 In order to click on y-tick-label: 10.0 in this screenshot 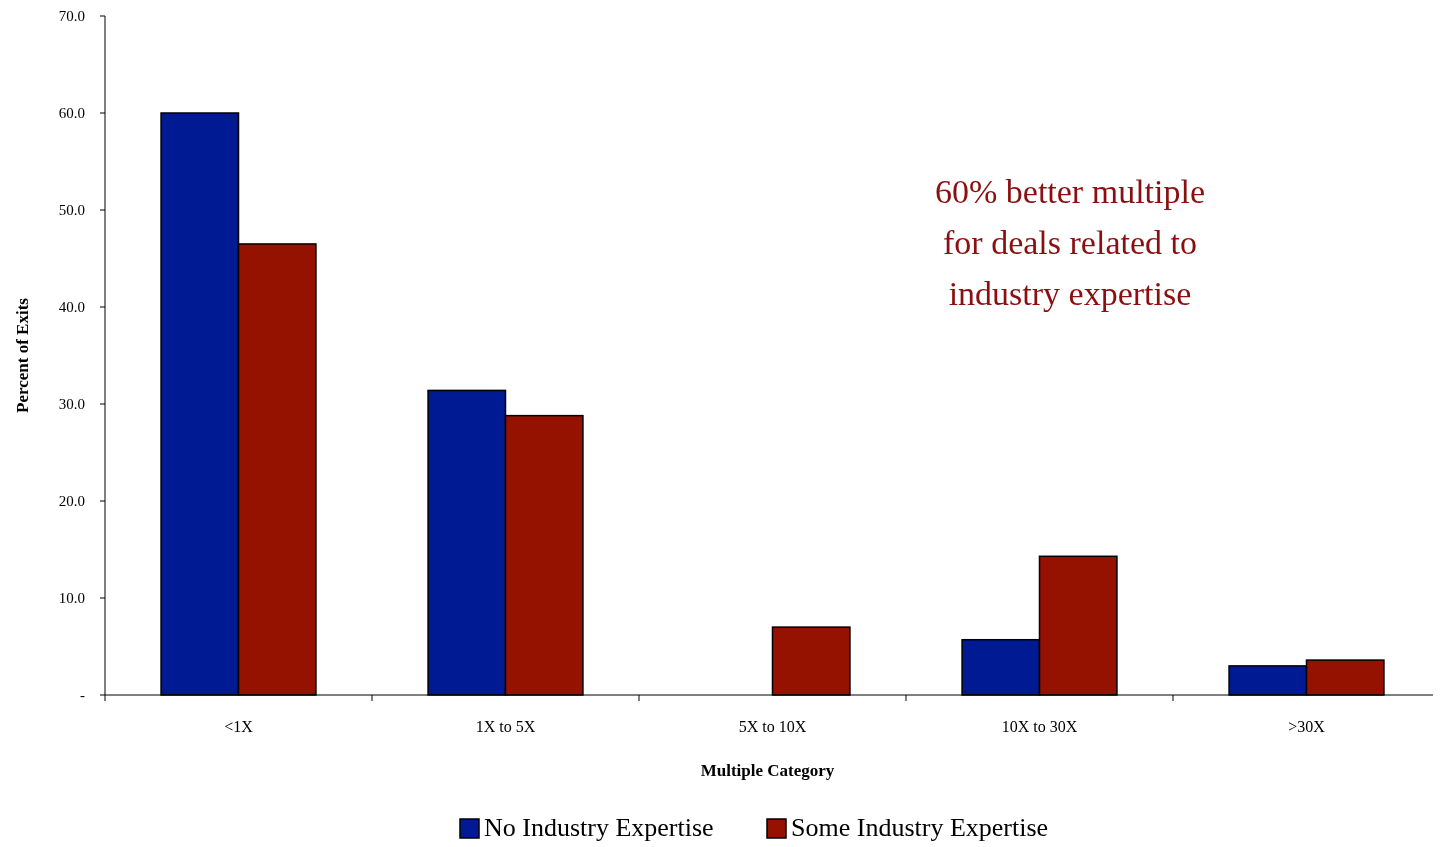, I will do `click(71, 598)`.